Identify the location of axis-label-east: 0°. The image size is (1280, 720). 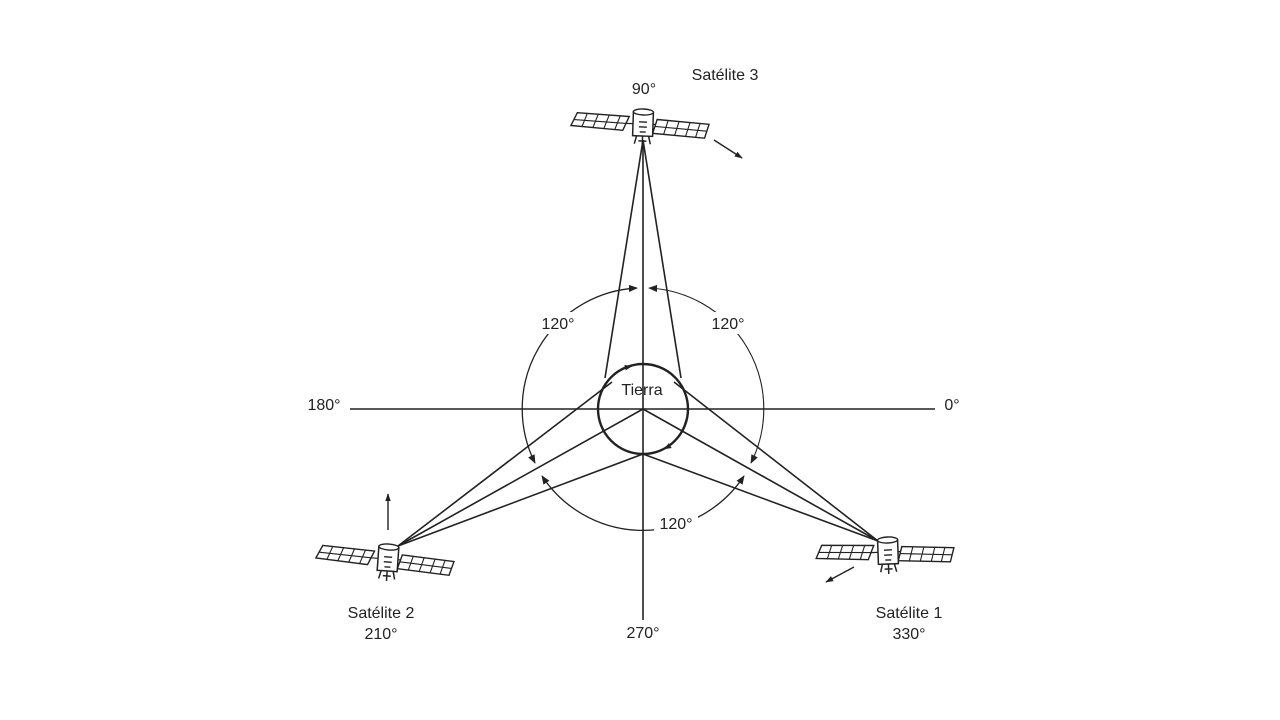
(951, 405).